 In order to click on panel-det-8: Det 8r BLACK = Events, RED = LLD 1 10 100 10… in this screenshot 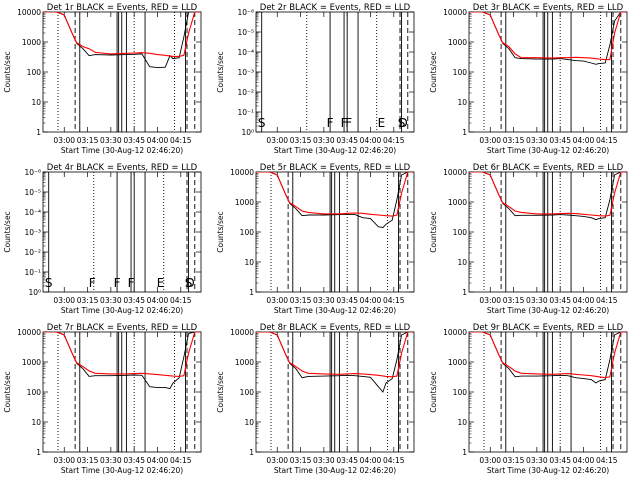, I will do `click(315, 399)`.